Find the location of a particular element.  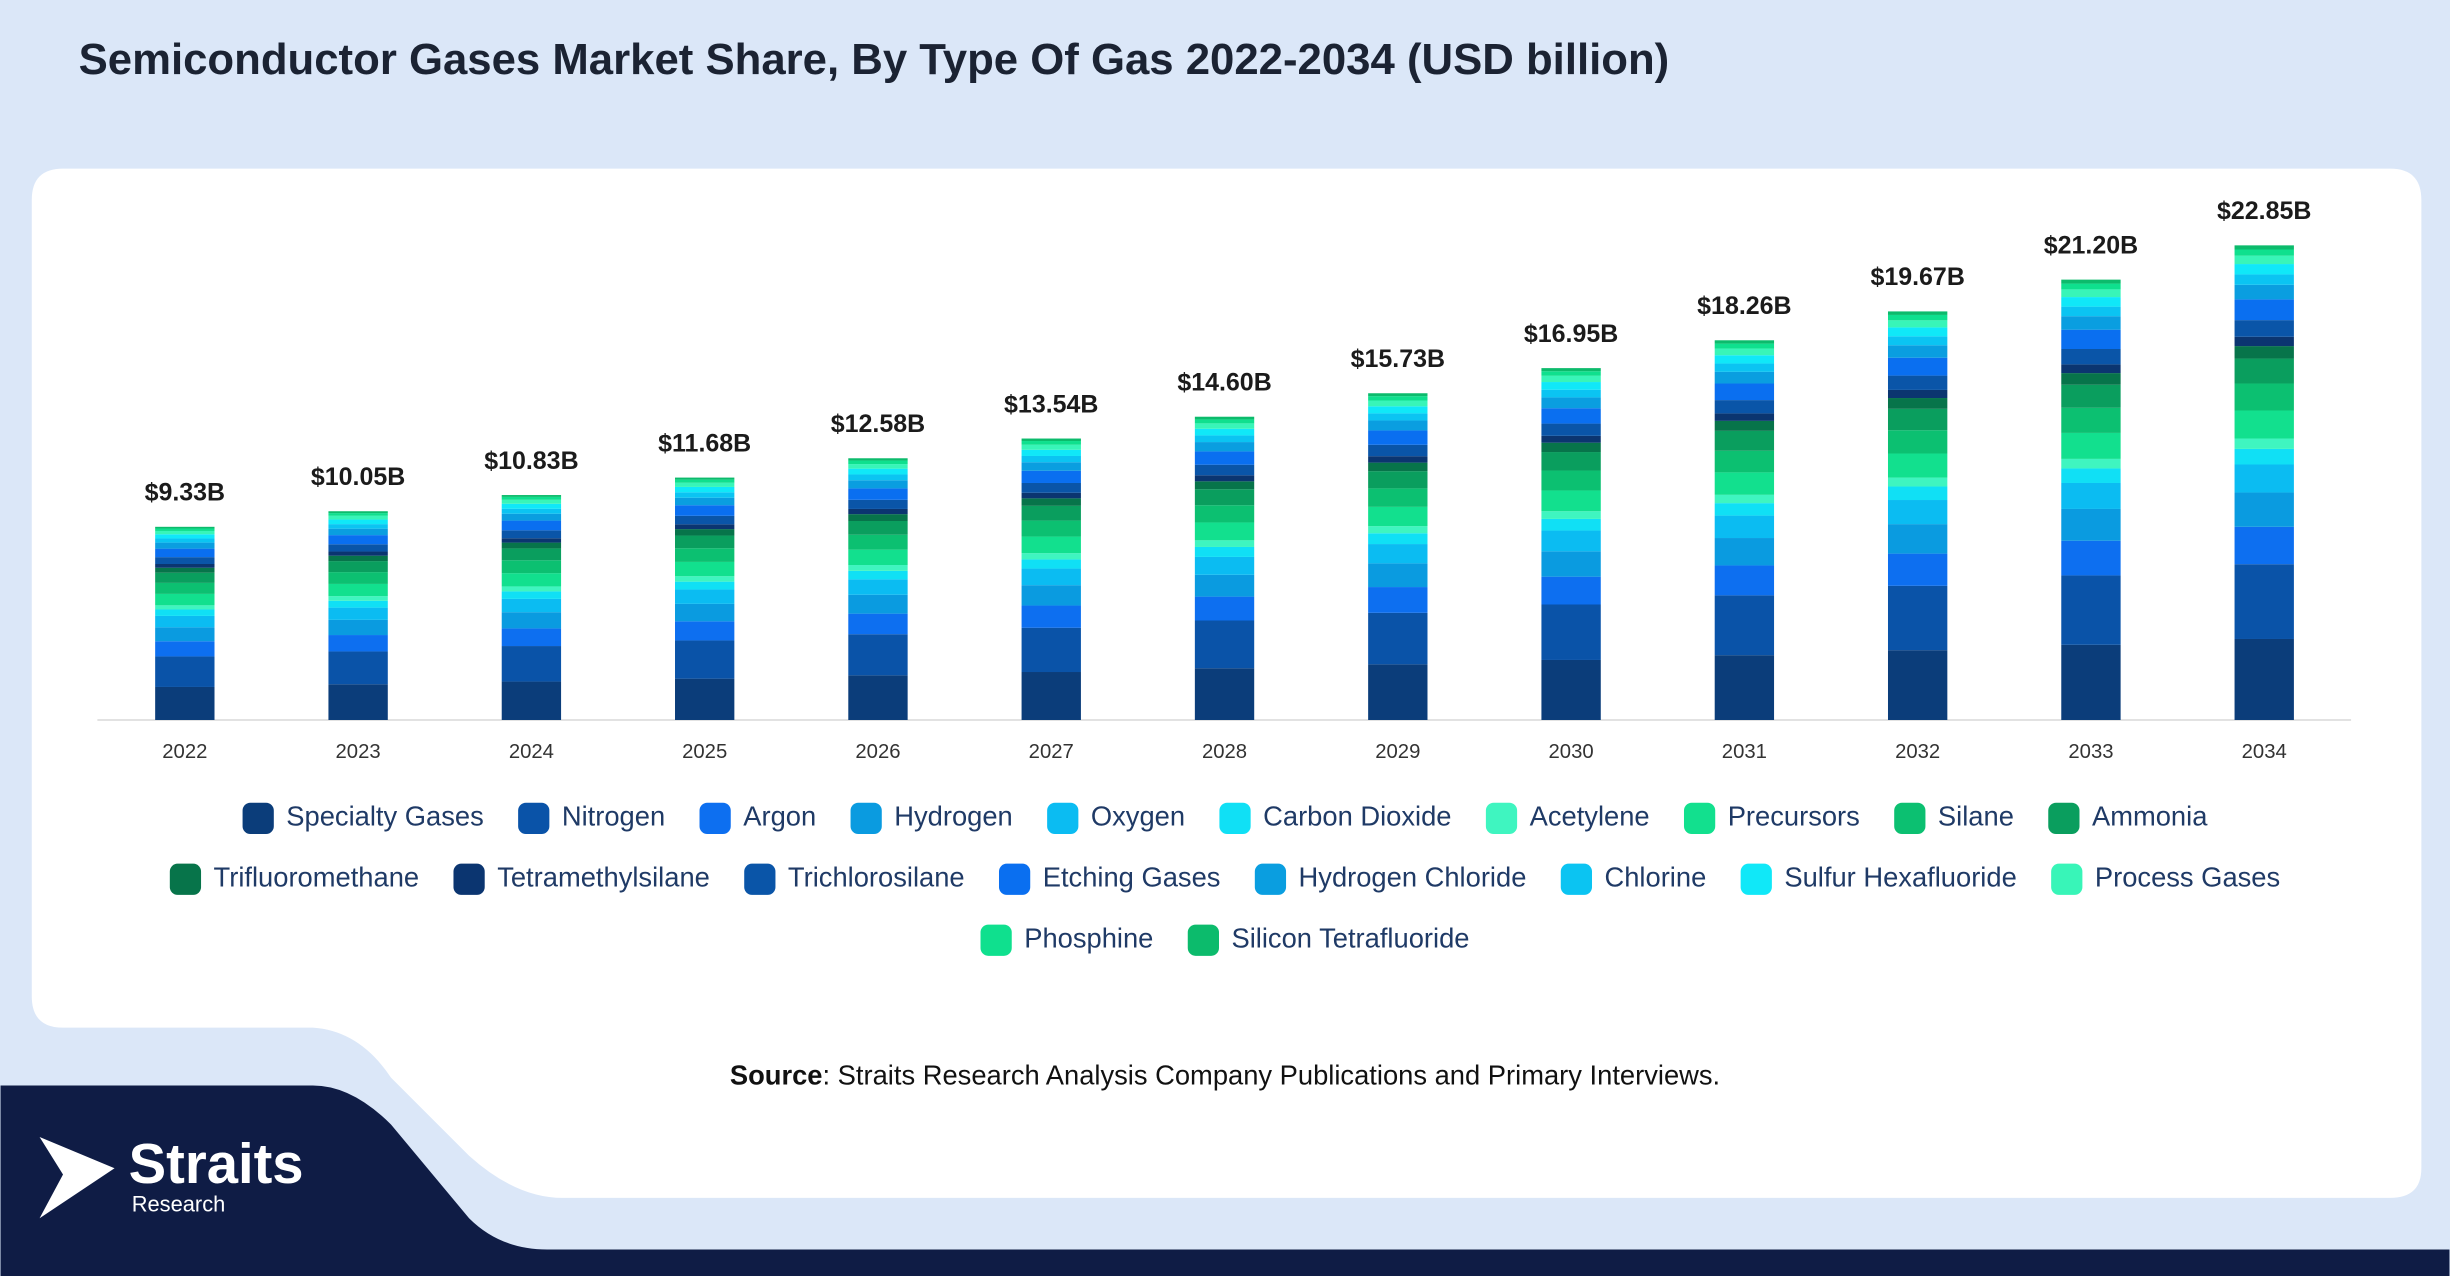

source-label: Source is located at coordinates (776, 1075).